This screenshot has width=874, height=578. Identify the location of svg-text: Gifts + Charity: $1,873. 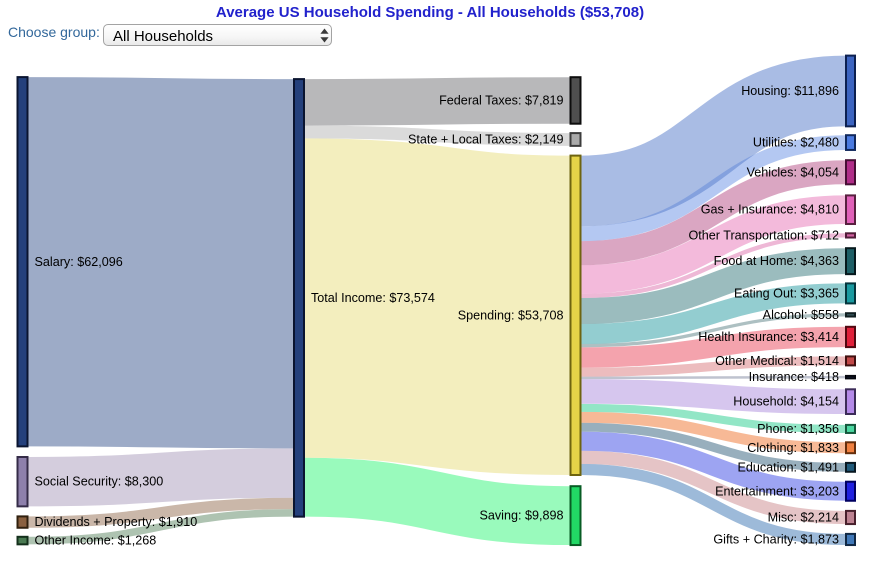
(776, 540).